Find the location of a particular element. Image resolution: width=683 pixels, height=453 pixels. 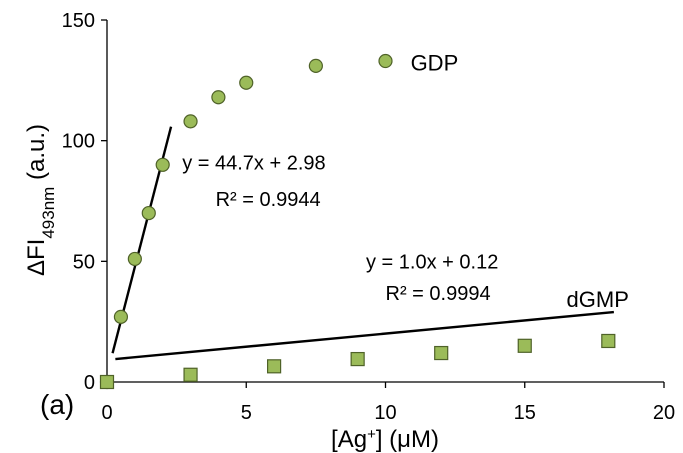

y-axis-title: ΔFI493nm (a.u.) is located at coordinates (40, 200).